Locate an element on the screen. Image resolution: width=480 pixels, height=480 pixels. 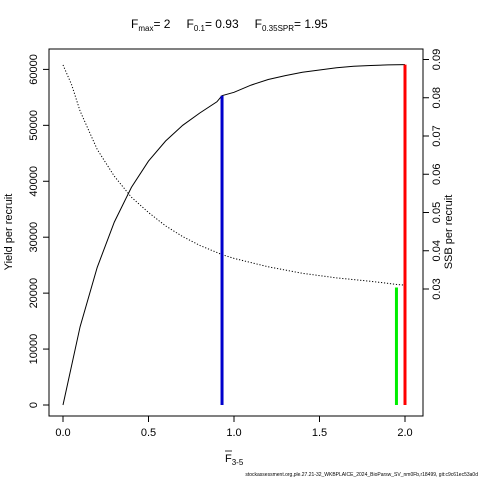
x-axis-label-sub: 3-5 is located at coordinates (238, 462).